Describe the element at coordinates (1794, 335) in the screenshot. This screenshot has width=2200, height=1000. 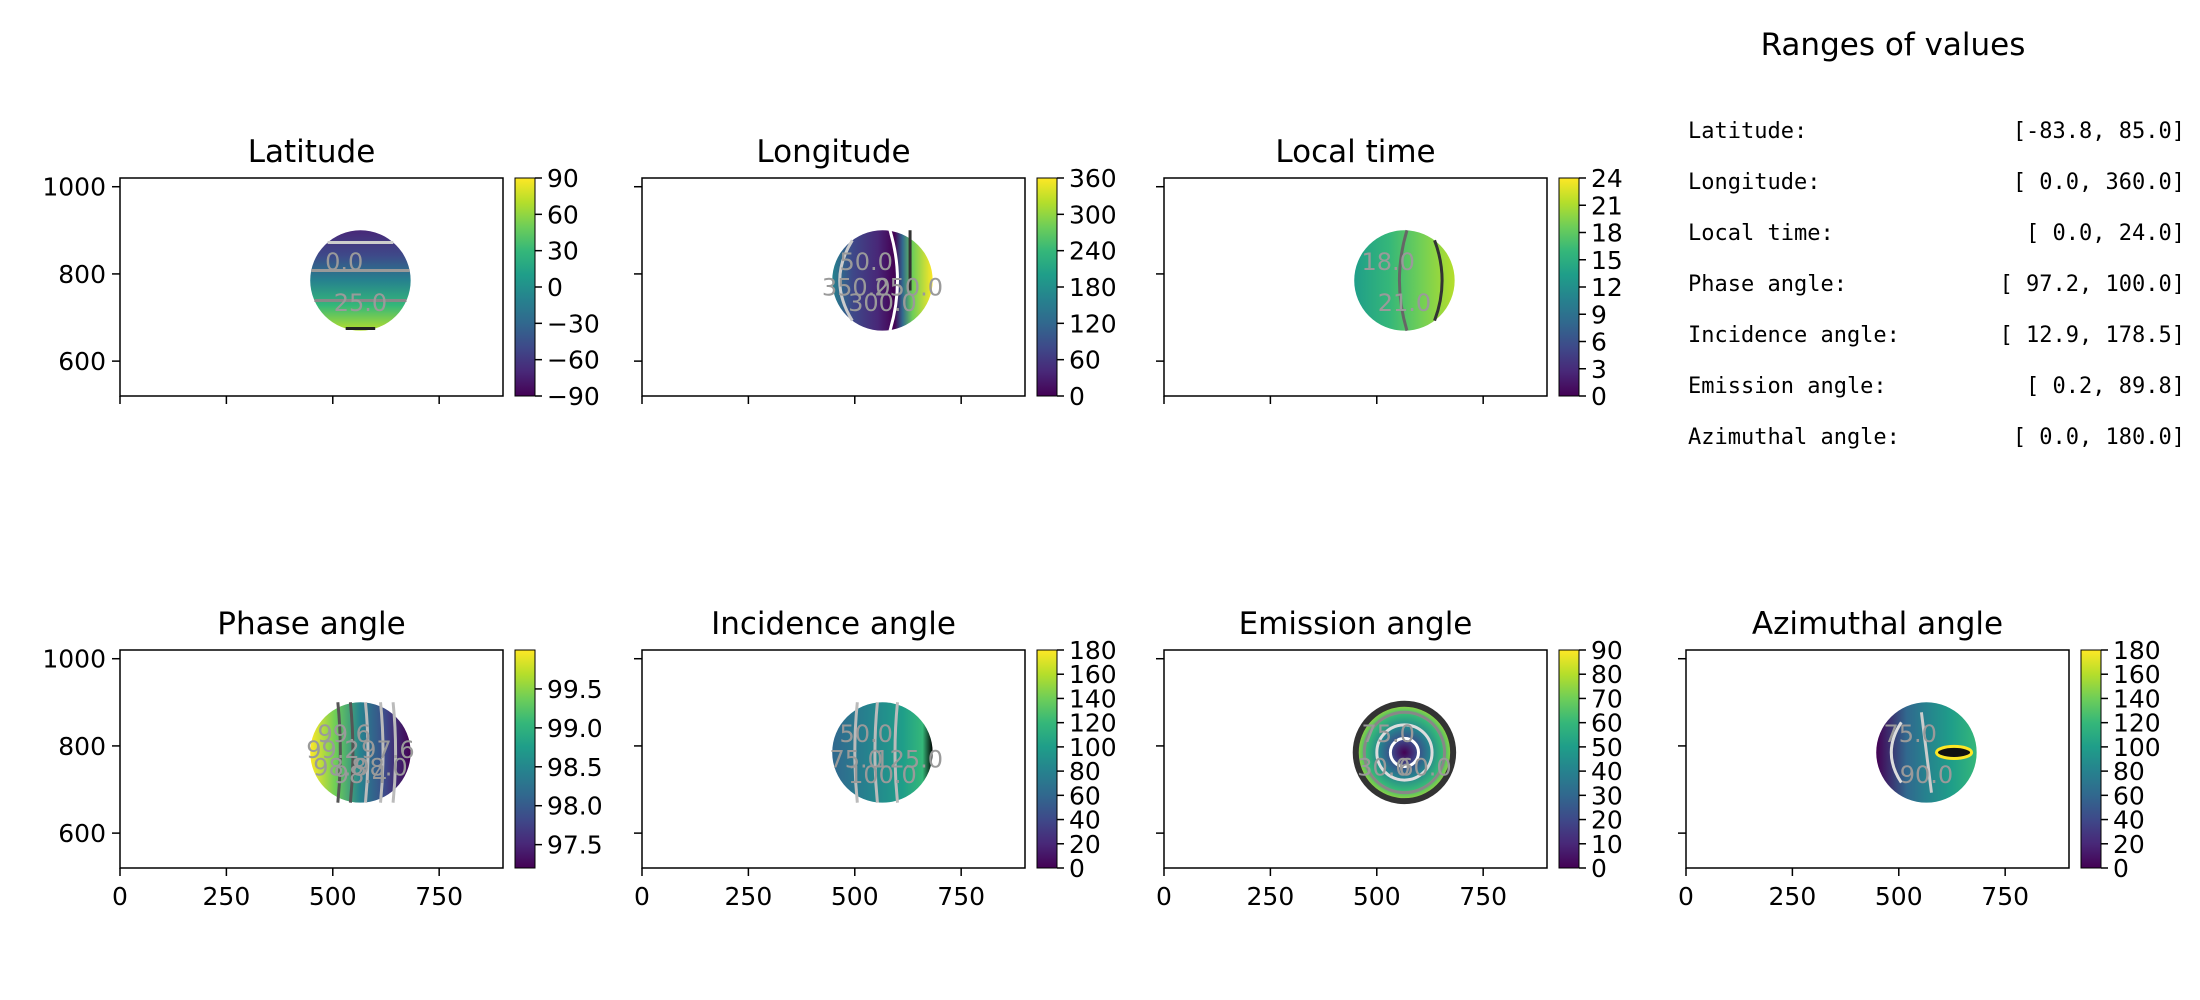
I see `range-label: Incidence angle:` at that location.